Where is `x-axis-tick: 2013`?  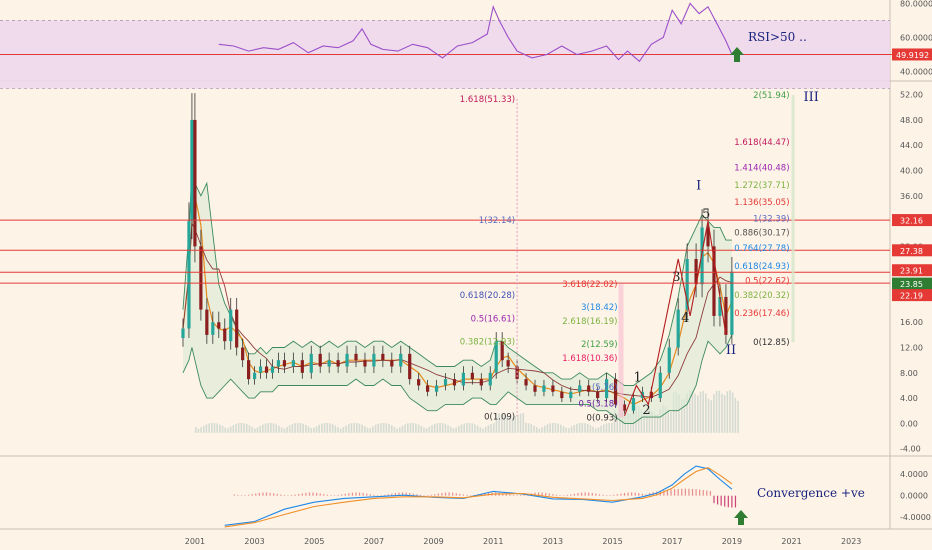
x-axis-tick: 2013 is located at coordinates (553, 541).